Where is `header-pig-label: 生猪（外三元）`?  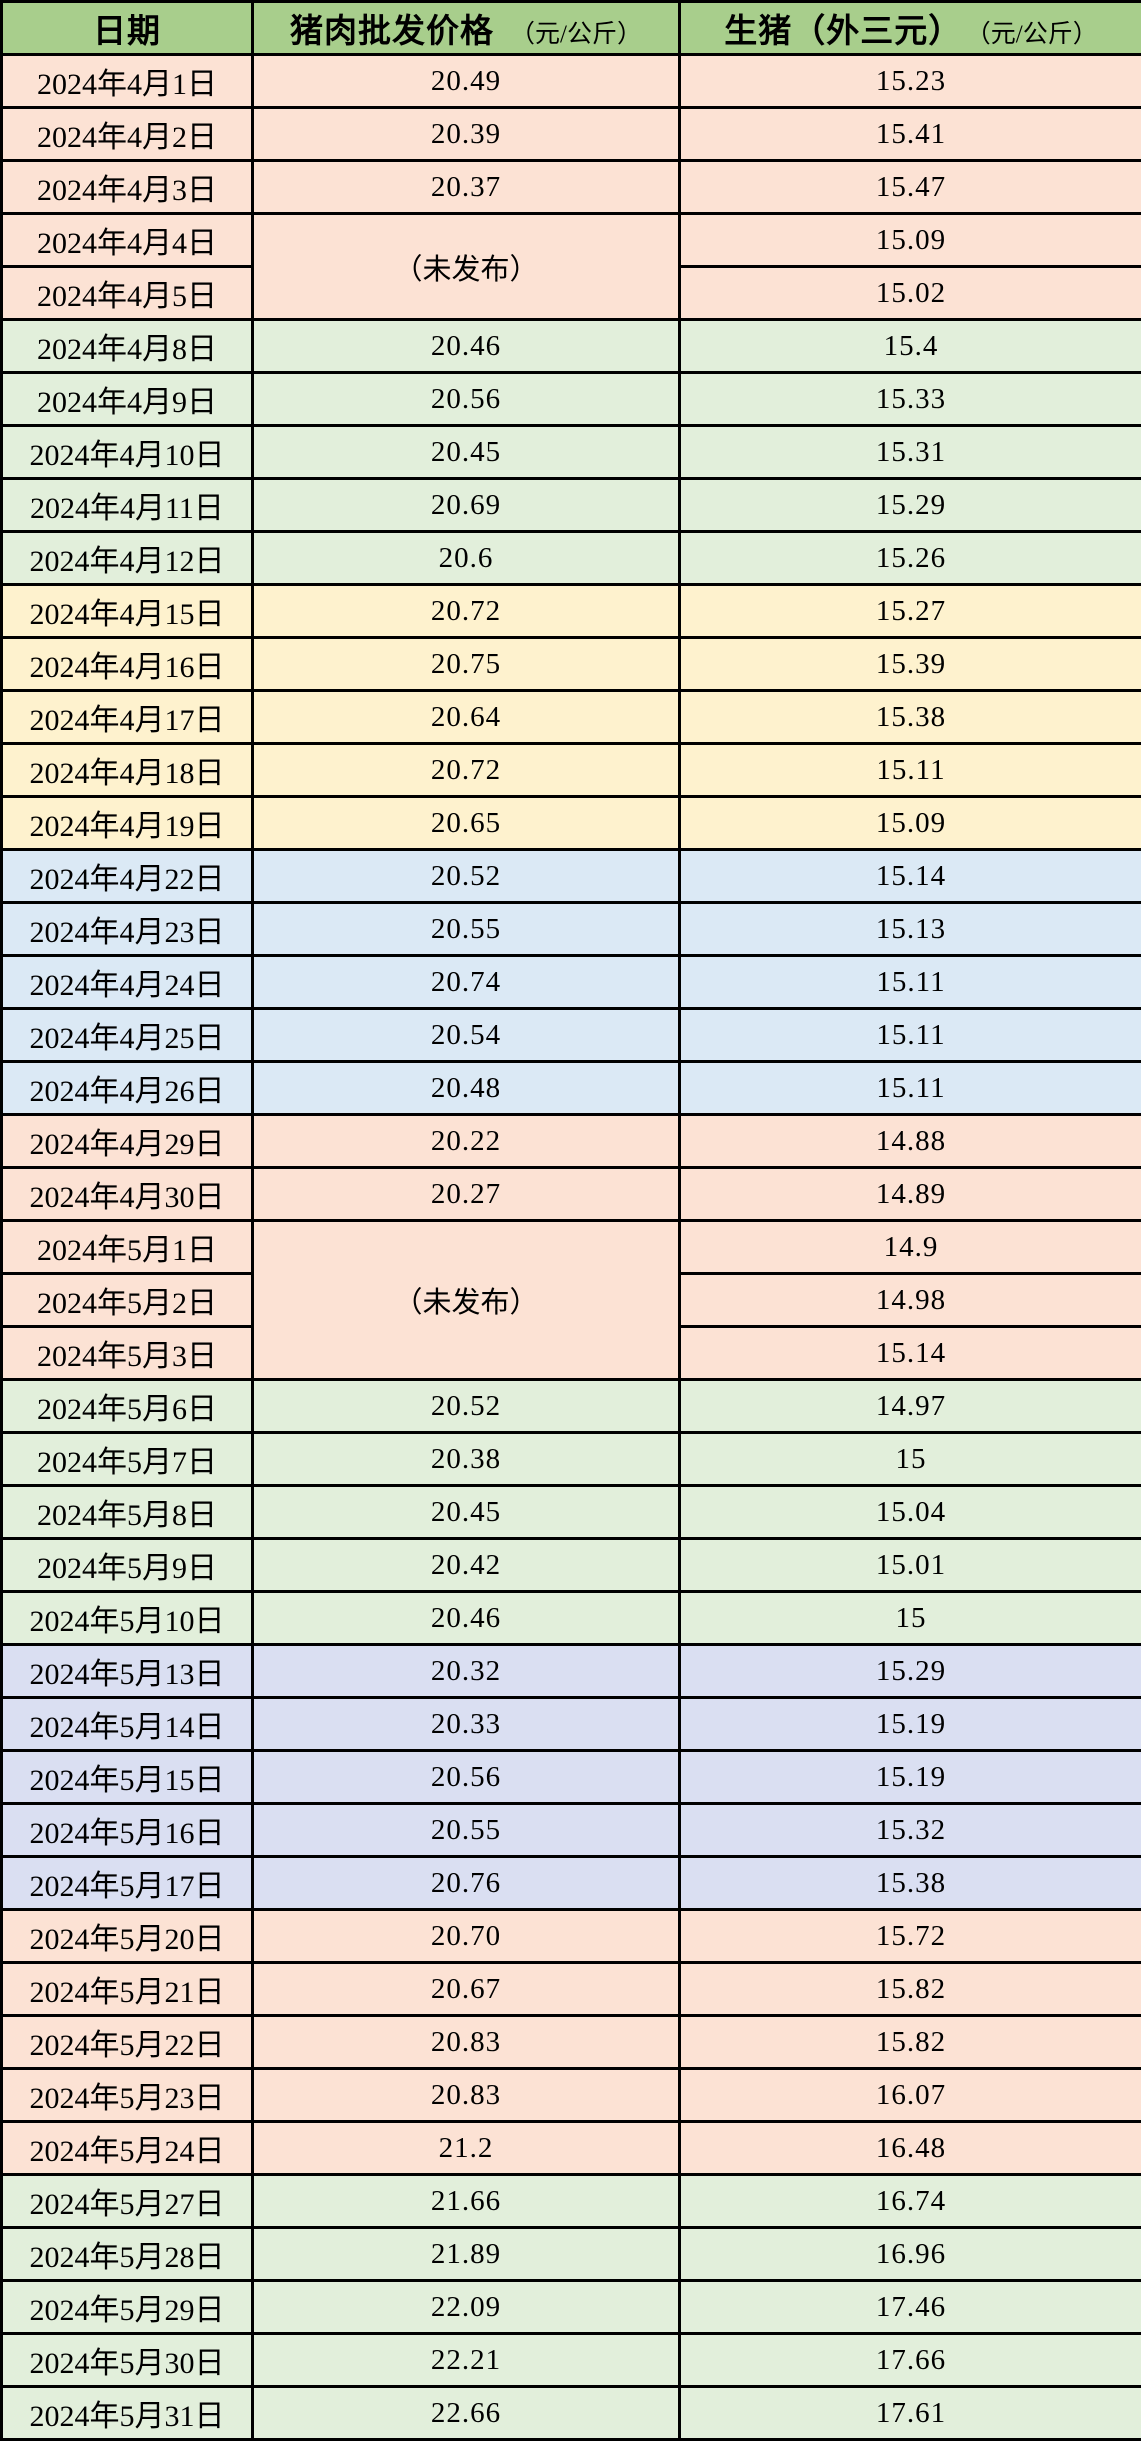 header-pig-label: 生猪（外三元） is located at coordinates (843, 32).